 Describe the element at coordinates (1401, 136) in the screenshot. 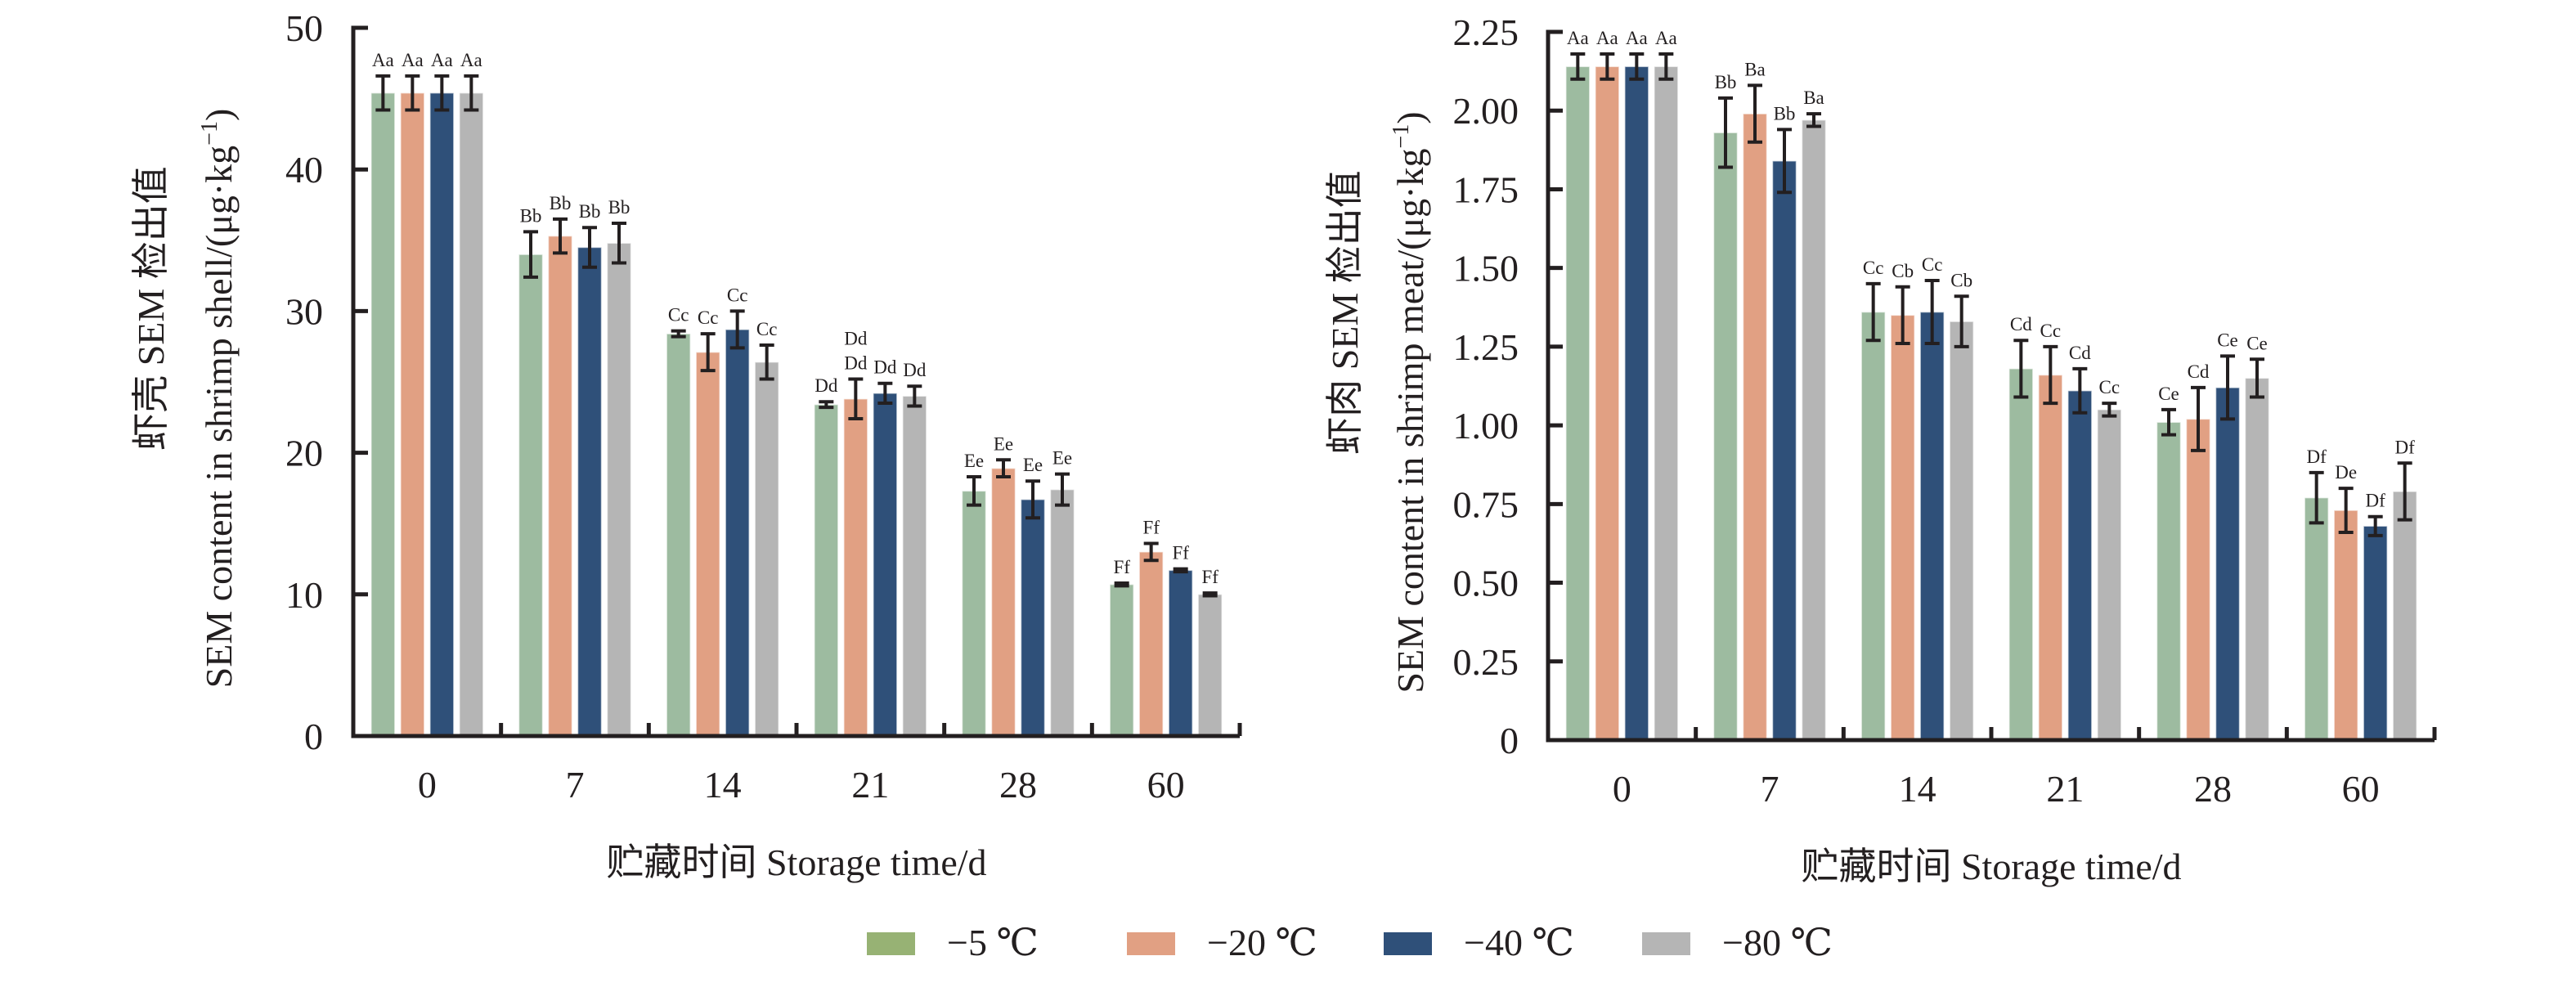

I see `y-axis-title-superscript: −1` at that location.